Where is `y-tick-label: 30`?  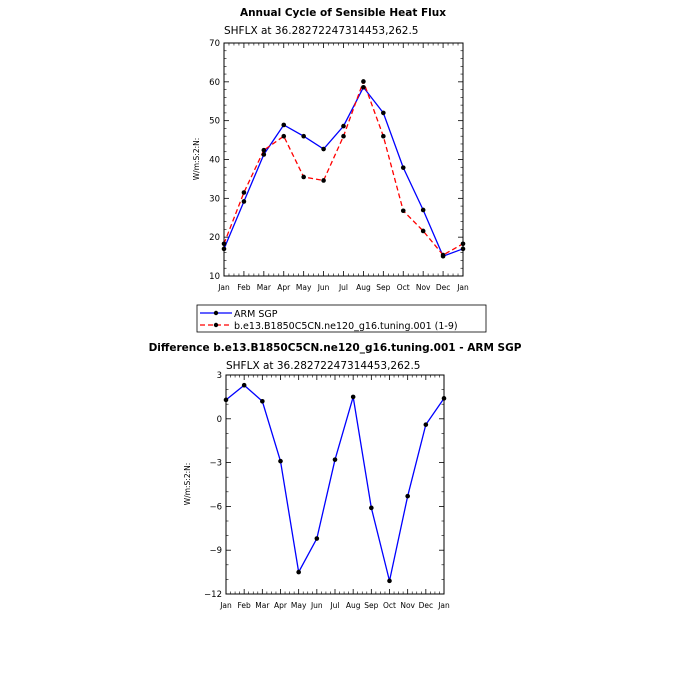 y-tick-label: 30 is located at coordinates (214, 199).